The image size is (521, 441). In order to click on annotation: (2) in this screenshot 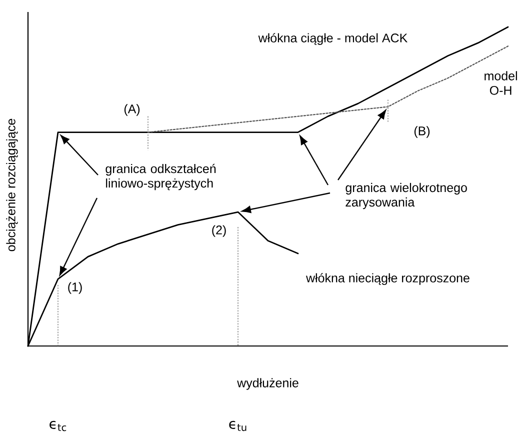, I will do `click(219, 231)`.